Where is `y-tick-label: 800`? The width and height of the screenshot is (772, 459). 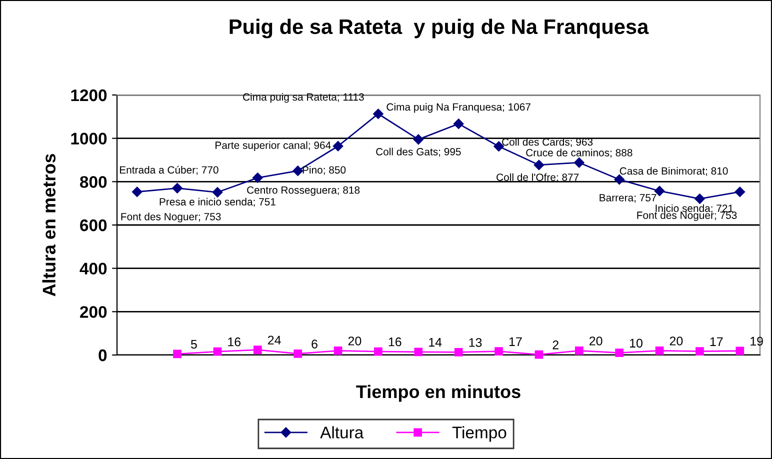 y-tick-label: 800 is located at coordinates (93, 182).